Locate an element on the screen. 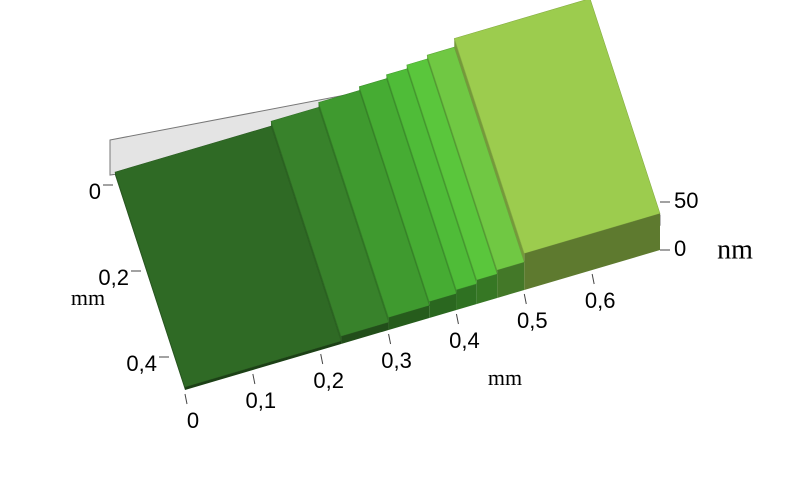  y-tick-label: 0 is located at coordinates (95, 191).